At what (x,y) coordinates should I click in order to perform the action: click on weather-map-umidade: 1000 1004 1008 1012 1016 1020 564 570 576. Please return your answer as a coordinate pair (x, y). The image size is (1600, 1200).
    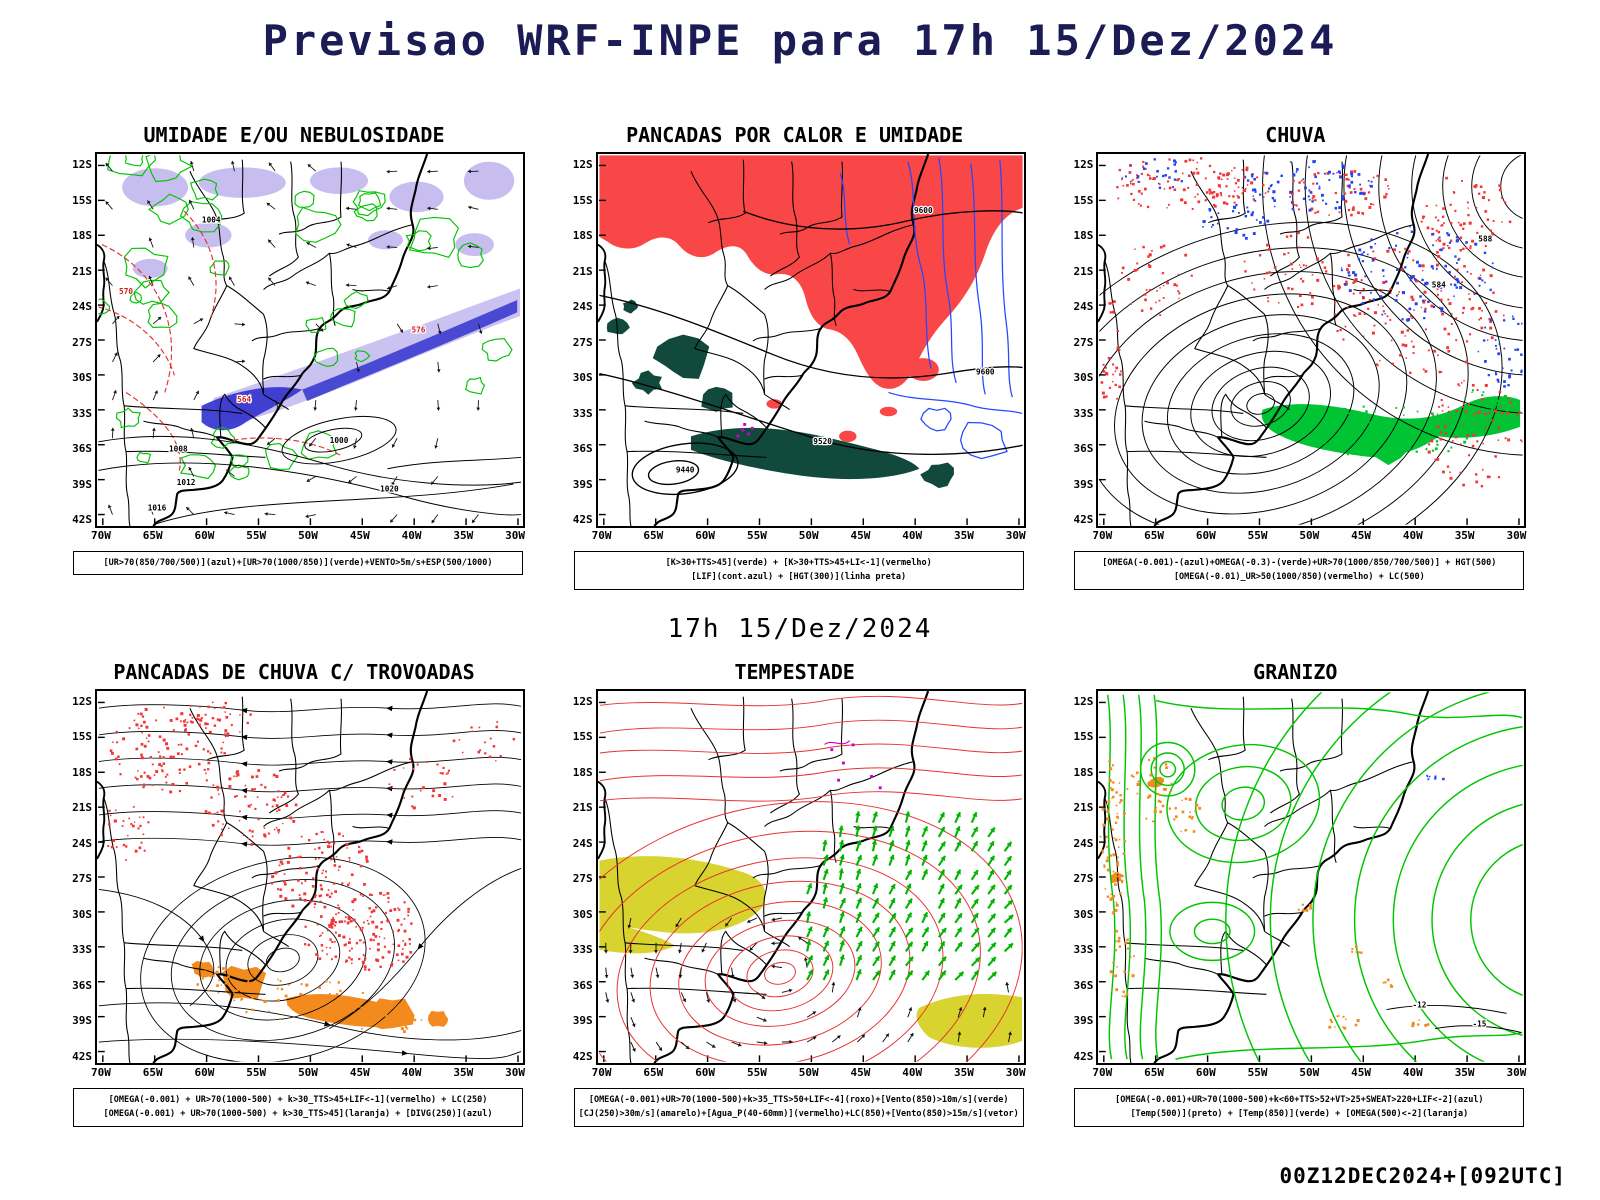
    Looking at the image, I should click on (309, 340).